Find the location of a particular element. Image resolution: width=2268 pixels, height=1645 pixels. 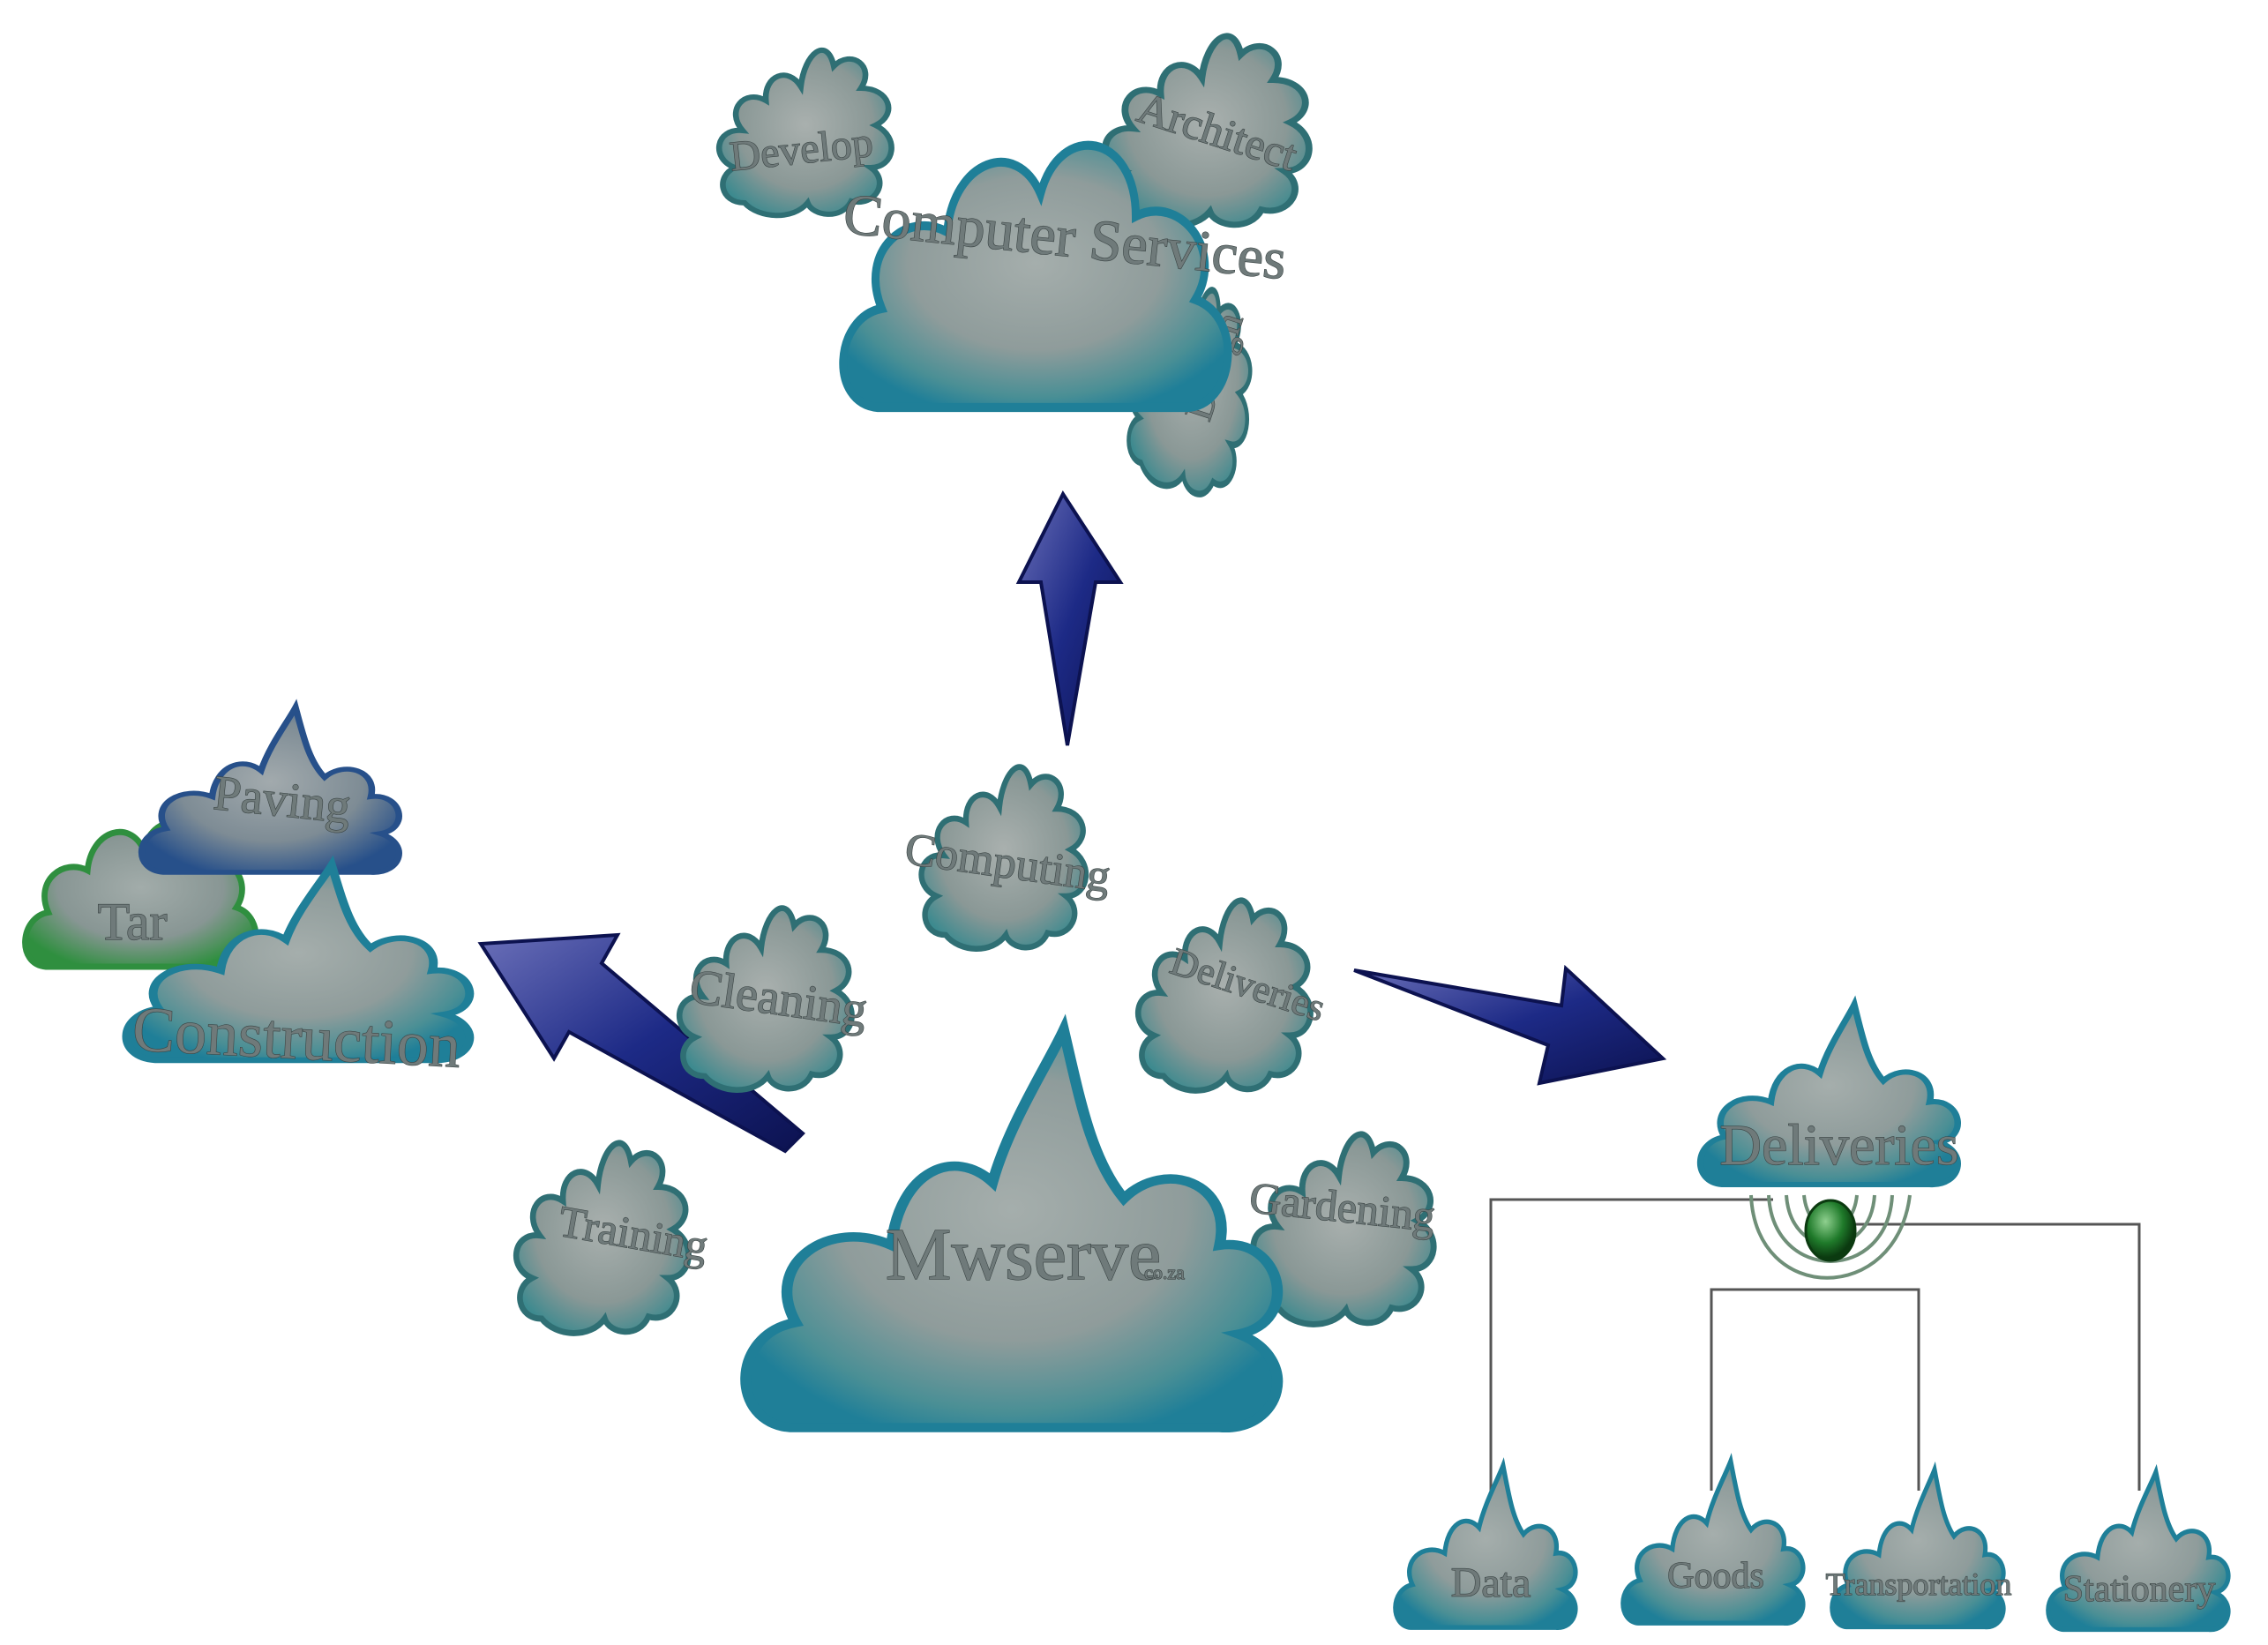

transportation-label: Transportation is located at coordinates (1919, 1584).